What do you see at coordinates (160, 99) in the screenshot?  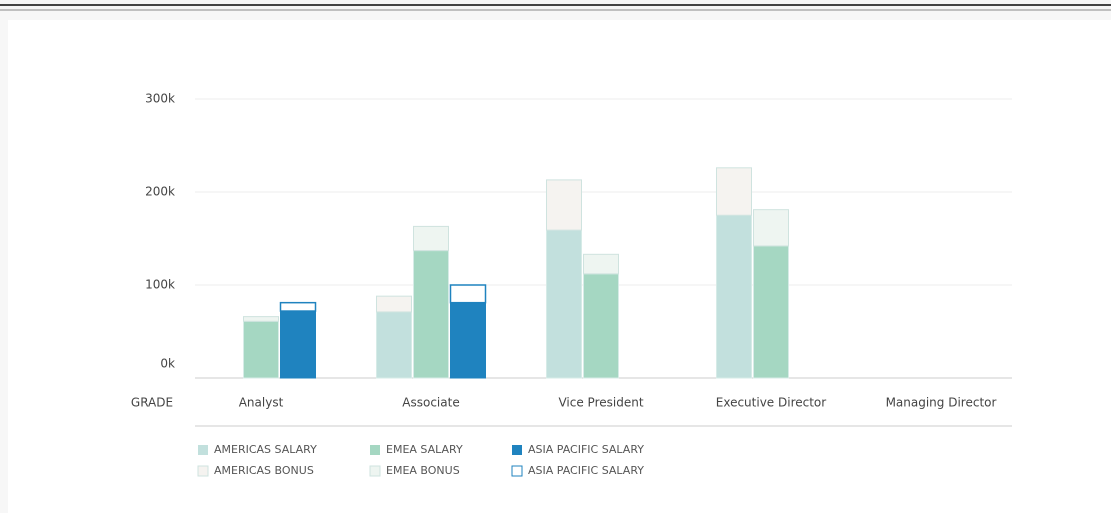 I see `y-tick-label: 300k` at bounding box center [160, 99].